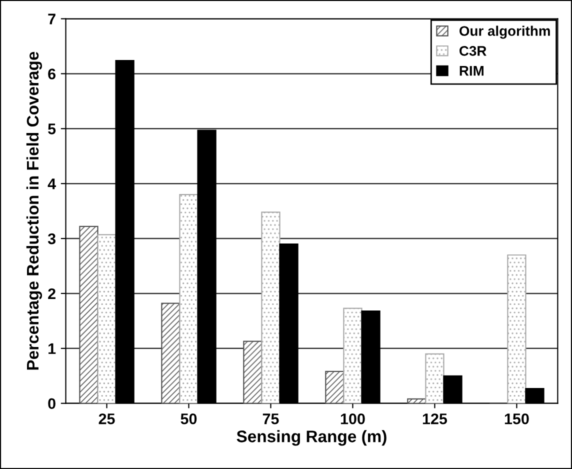 The image size is (572, 469). Describe the element at coordinates (472, 71) in the screenshot. I see `legend-label: RIM` at that location.